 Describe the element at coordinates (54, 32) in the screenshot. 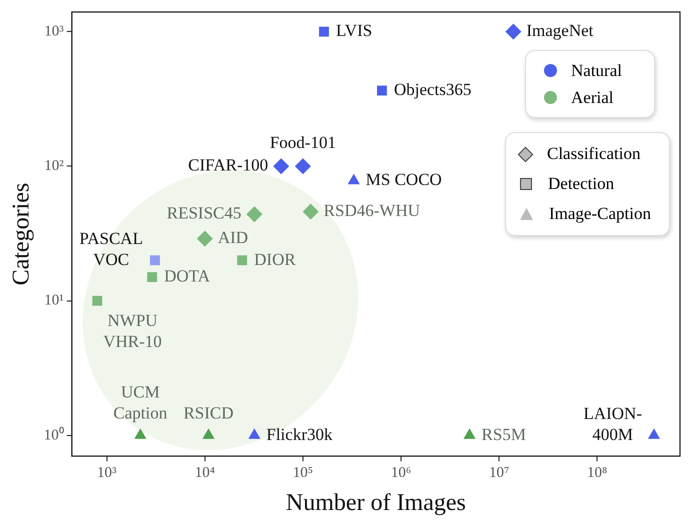

I see `y-tick-label: 10³` at that location.